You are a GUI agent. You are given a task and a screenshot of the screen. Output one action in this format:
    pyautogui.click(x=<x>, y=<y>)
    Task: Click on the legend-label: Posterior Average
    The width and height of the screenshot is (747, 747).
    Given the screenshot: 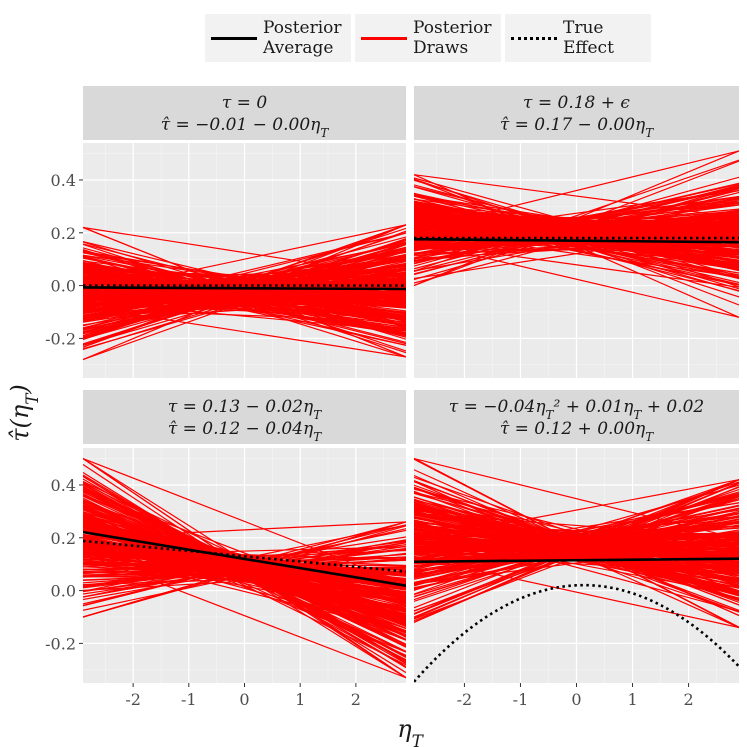 What is the action you would take?
    pyautogui.click(x=302, y=38)
    